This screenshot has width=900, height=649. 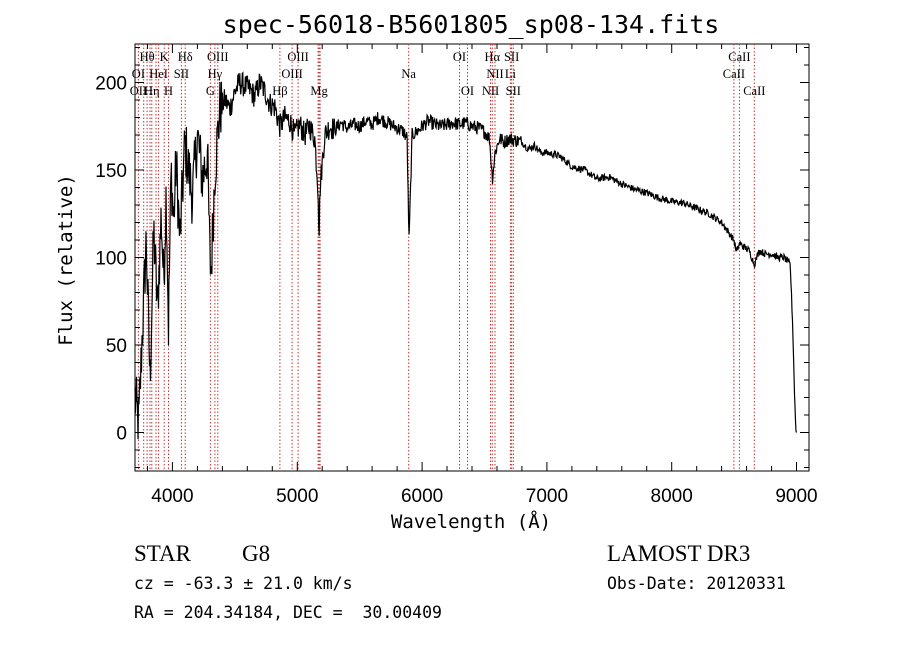 What do you see at coordinates (279, 91) in the screenshot?
I see `spectral-line-label: Hβ` at bounding box center [279, 91].